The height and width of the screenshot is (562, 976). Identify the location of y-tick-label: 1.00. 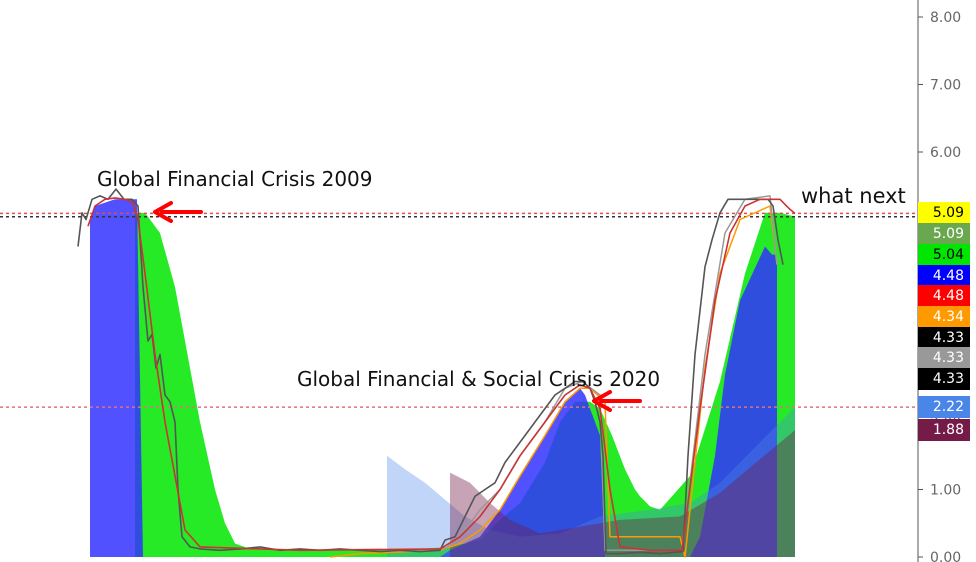
(945, 491).